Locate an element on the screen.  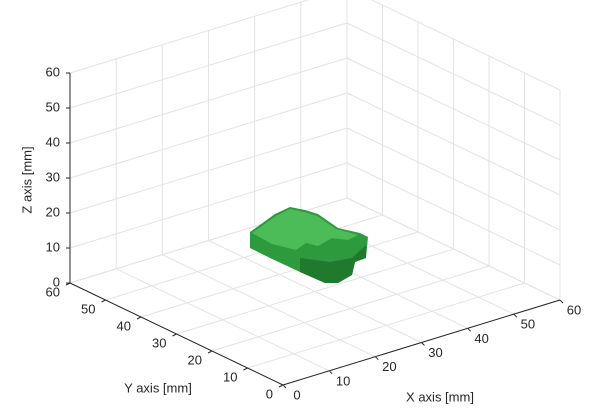
x-tick-label: 40 is located at coordinates (481, 338).